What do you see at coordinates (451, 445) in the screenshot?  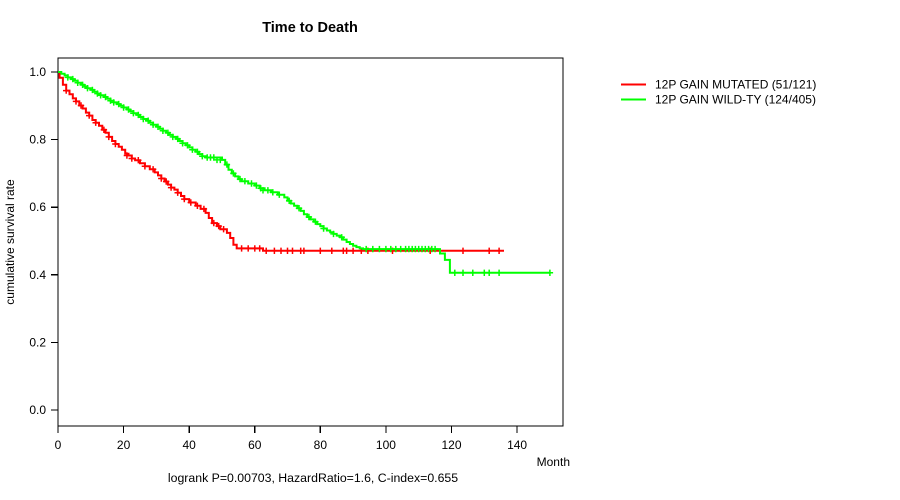 I see `x-tick-label: 120` at bounding box center [451, 445].